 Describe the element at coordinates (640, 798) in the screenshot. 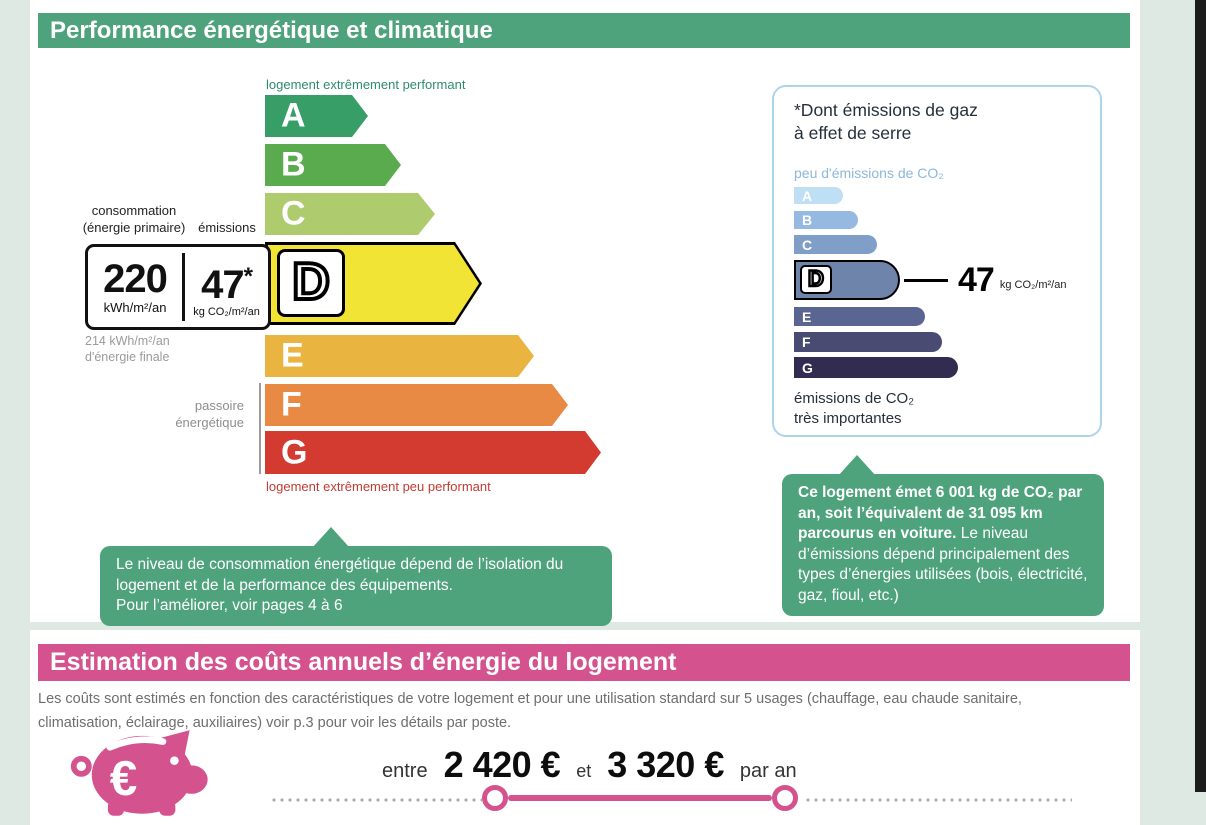

I see `cost-slider-range` at that location.